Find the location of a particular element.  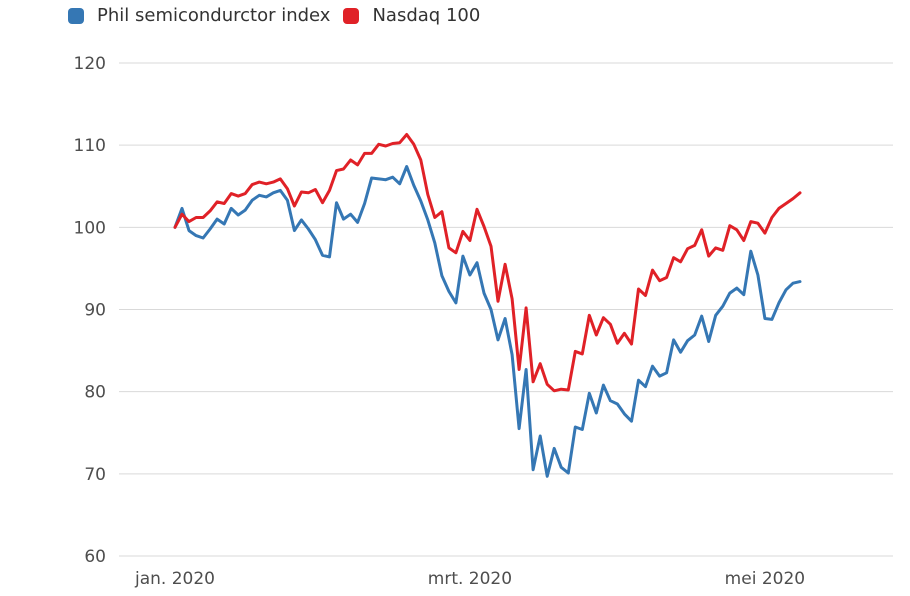

x-axis-label-0: jan. 2020 is located at coordinates (174, 579).